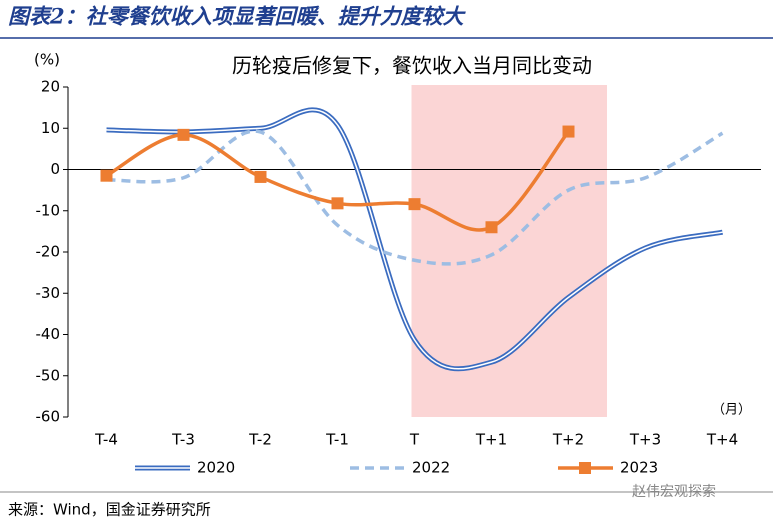 The width and height of the screenshot is (773, 525). What do you see at coordinates (183, 440) in the screenshot?
I see `x-tick-label: T-3` at bounding box center [183, 440].